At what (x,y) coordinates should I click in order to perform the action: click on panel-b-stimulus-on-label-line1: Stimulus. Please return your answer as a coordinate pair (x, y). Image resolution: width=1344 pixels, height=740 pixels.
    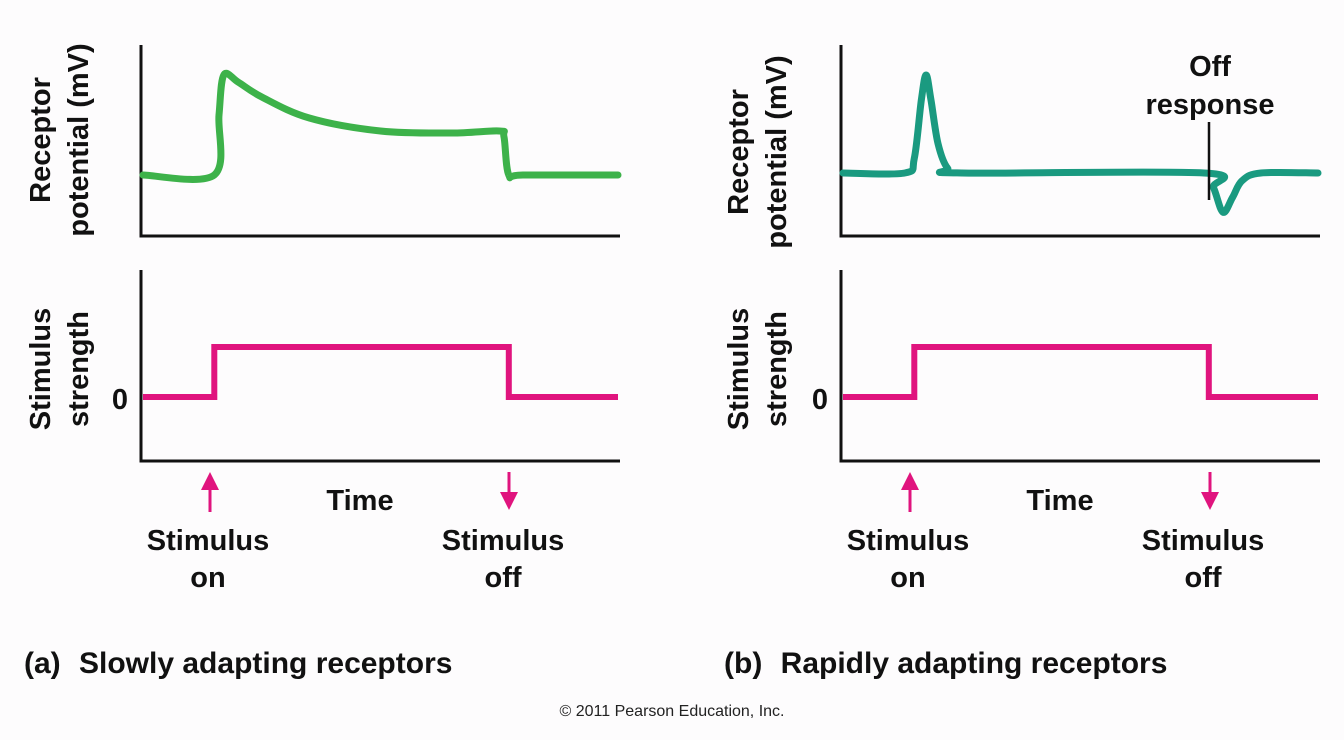
    Looking at the image, I should click on (908, 541).